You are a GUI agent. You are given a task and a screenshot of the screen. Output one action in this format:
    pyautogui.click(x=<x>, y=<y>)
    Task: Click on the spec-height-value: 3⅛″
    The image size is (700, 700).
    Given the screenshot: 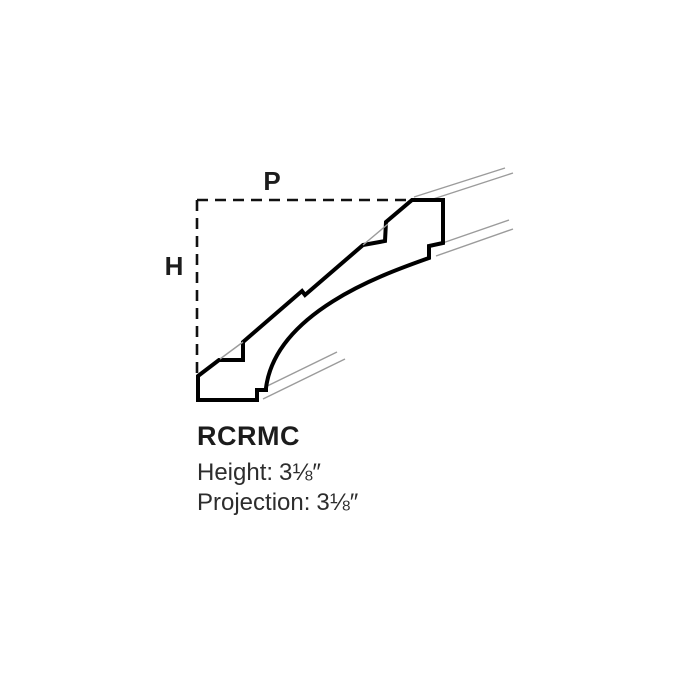 What is the action you would take?
    pyautogui.click(x=300, y=472)
    